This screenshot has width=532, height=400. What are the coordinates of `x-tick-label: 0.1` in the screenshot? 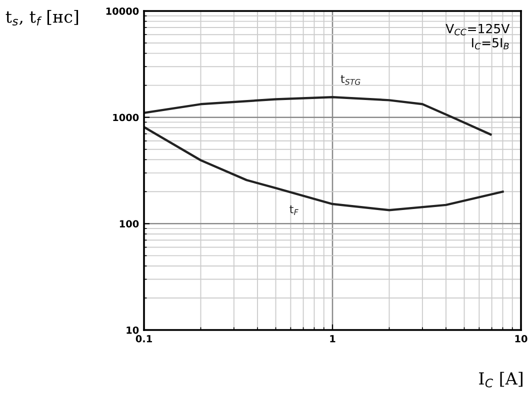 It's located at (144, 338).